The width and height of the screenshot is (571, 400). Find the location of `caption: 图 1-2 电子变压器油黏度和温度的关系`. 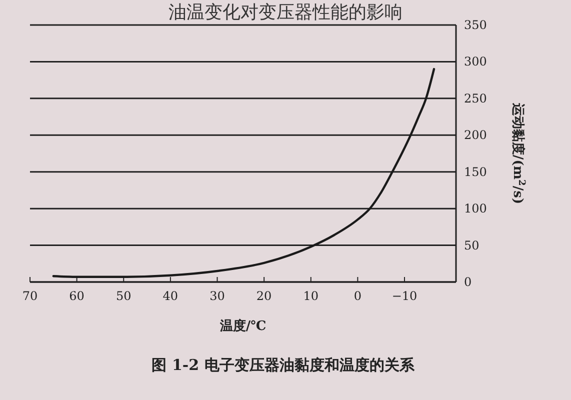

caption: 图 1-2 电子变压器油黏度和温度的关系 is located at coordinates (284, 365).